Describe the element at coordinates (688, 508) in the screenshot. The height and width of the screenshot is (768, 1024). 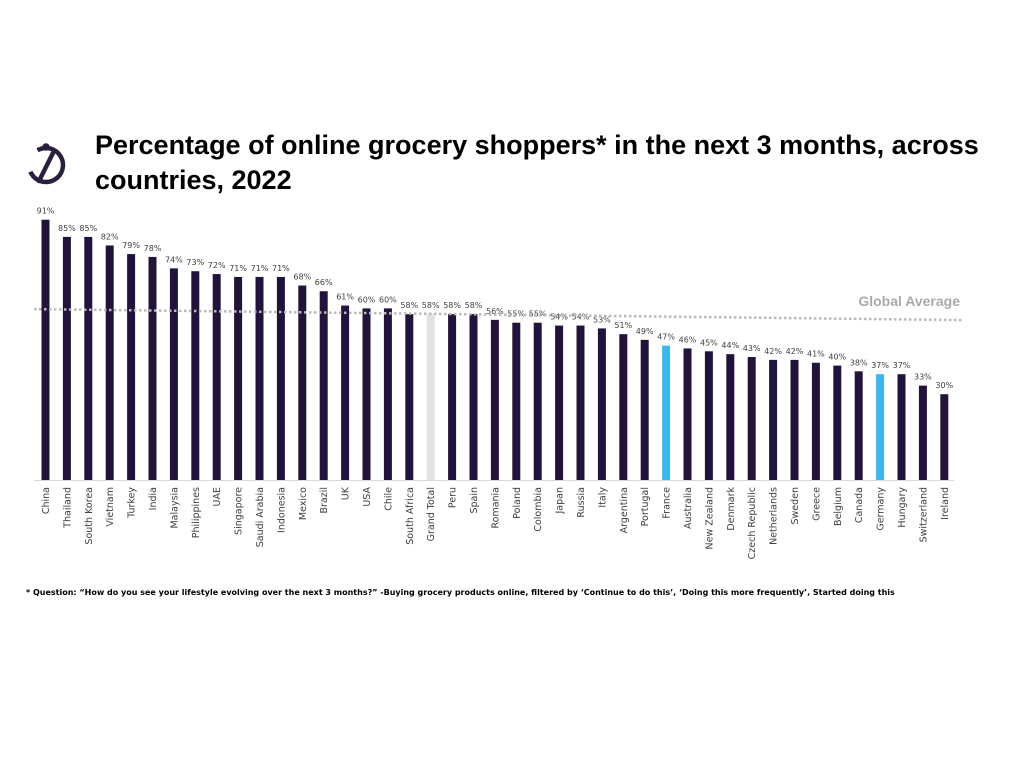
I see `category-label: Australia` at that location.